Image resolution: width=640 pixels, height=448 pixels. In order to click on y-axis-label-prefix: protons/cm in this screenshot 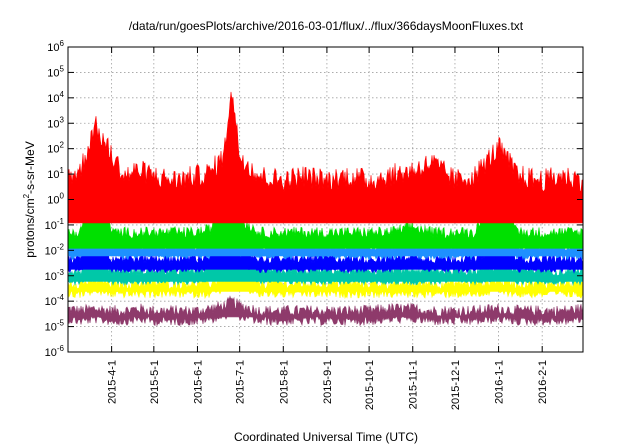, I will do `click(30, 227)`.